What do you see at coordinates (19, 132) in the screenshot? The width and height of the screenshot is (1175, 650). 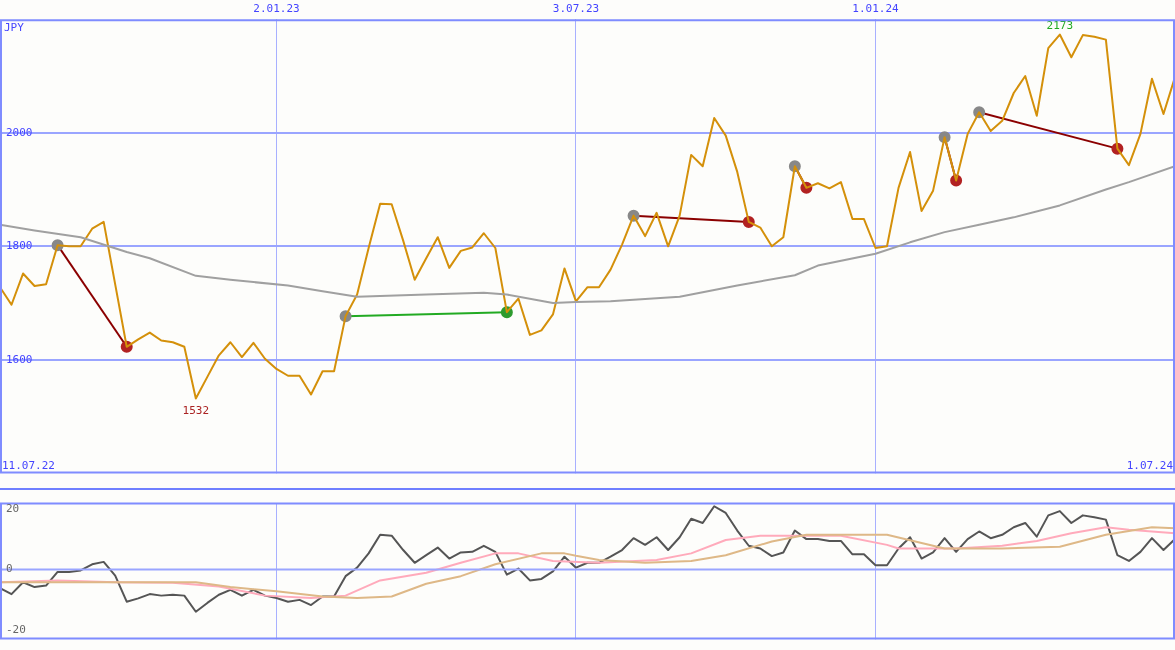 I see `y-tick-label: 2000` at bounding box center [19, 132].